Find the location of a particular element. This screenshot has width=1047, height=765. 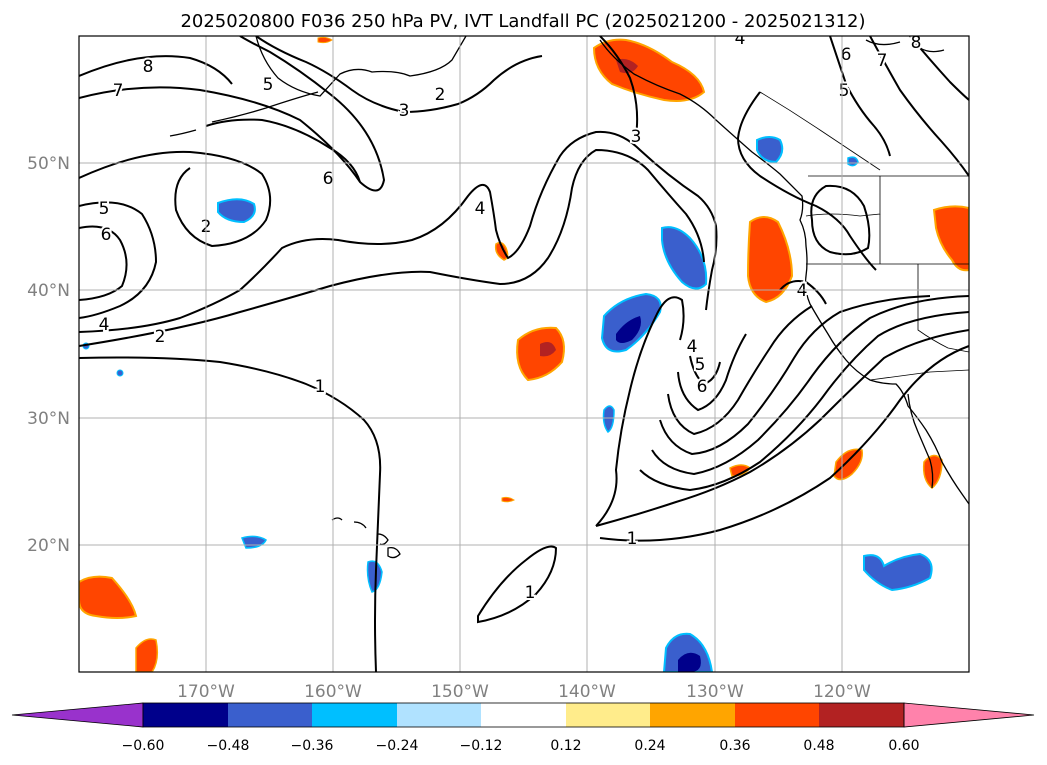

colorbar-extend-high is located at coordinates (969, 715).